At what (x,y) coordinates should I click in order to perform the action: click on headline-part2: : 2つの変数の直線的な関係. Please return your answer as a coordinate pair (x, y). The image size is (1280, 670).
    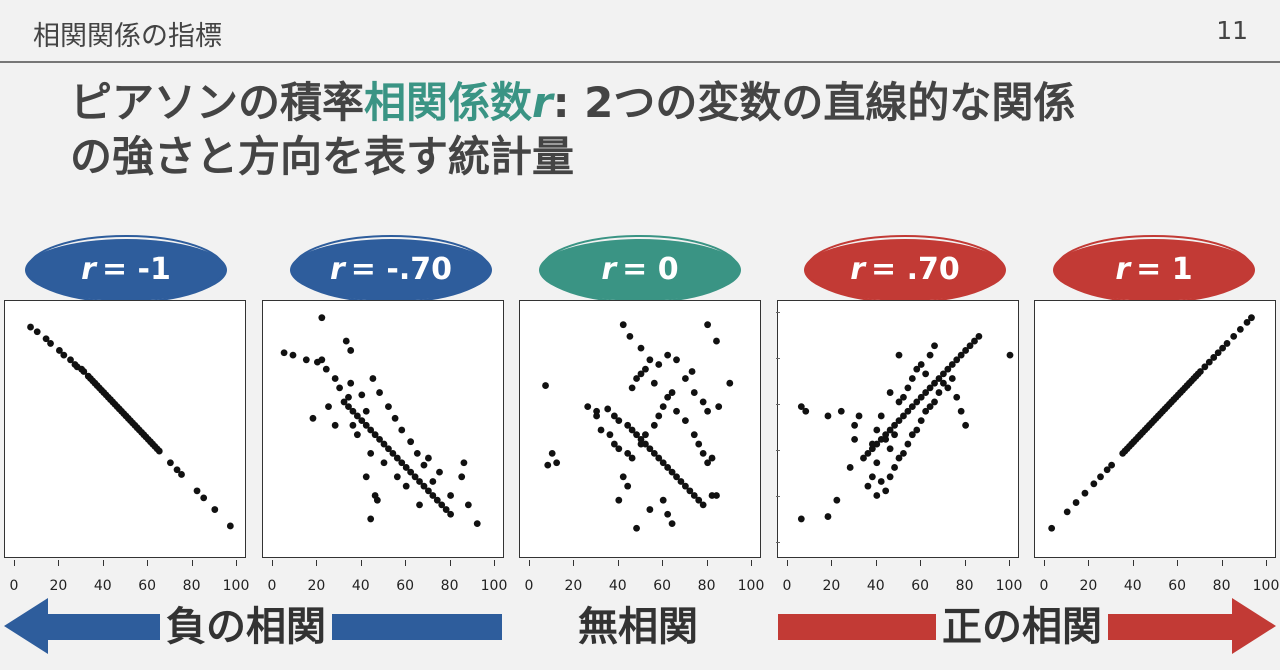
    Looking at the image, I should click on (814, 102).